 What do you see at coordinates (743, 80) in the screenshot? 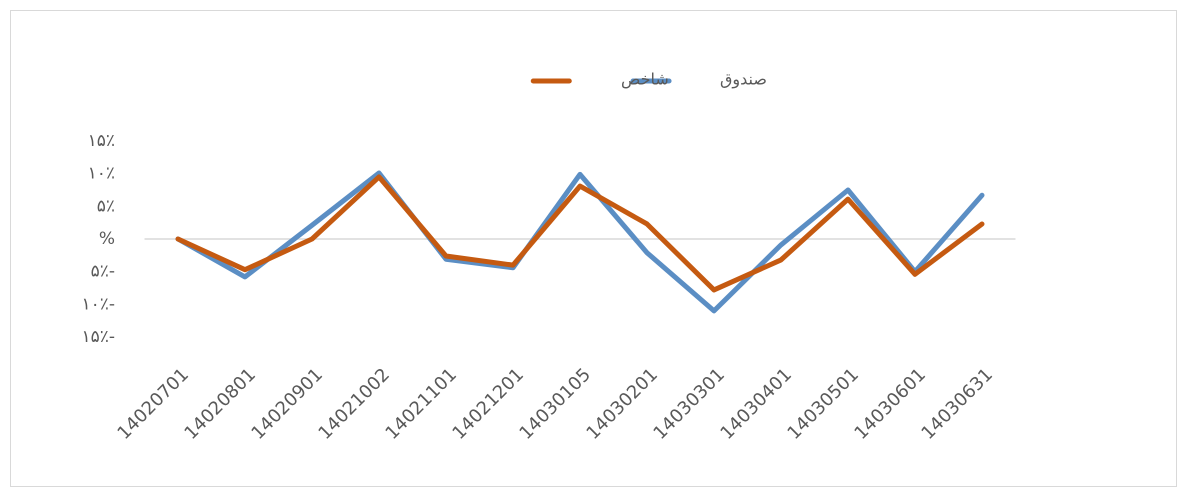
I see `legend-label: صندوق` at bounding box center [743, 80].